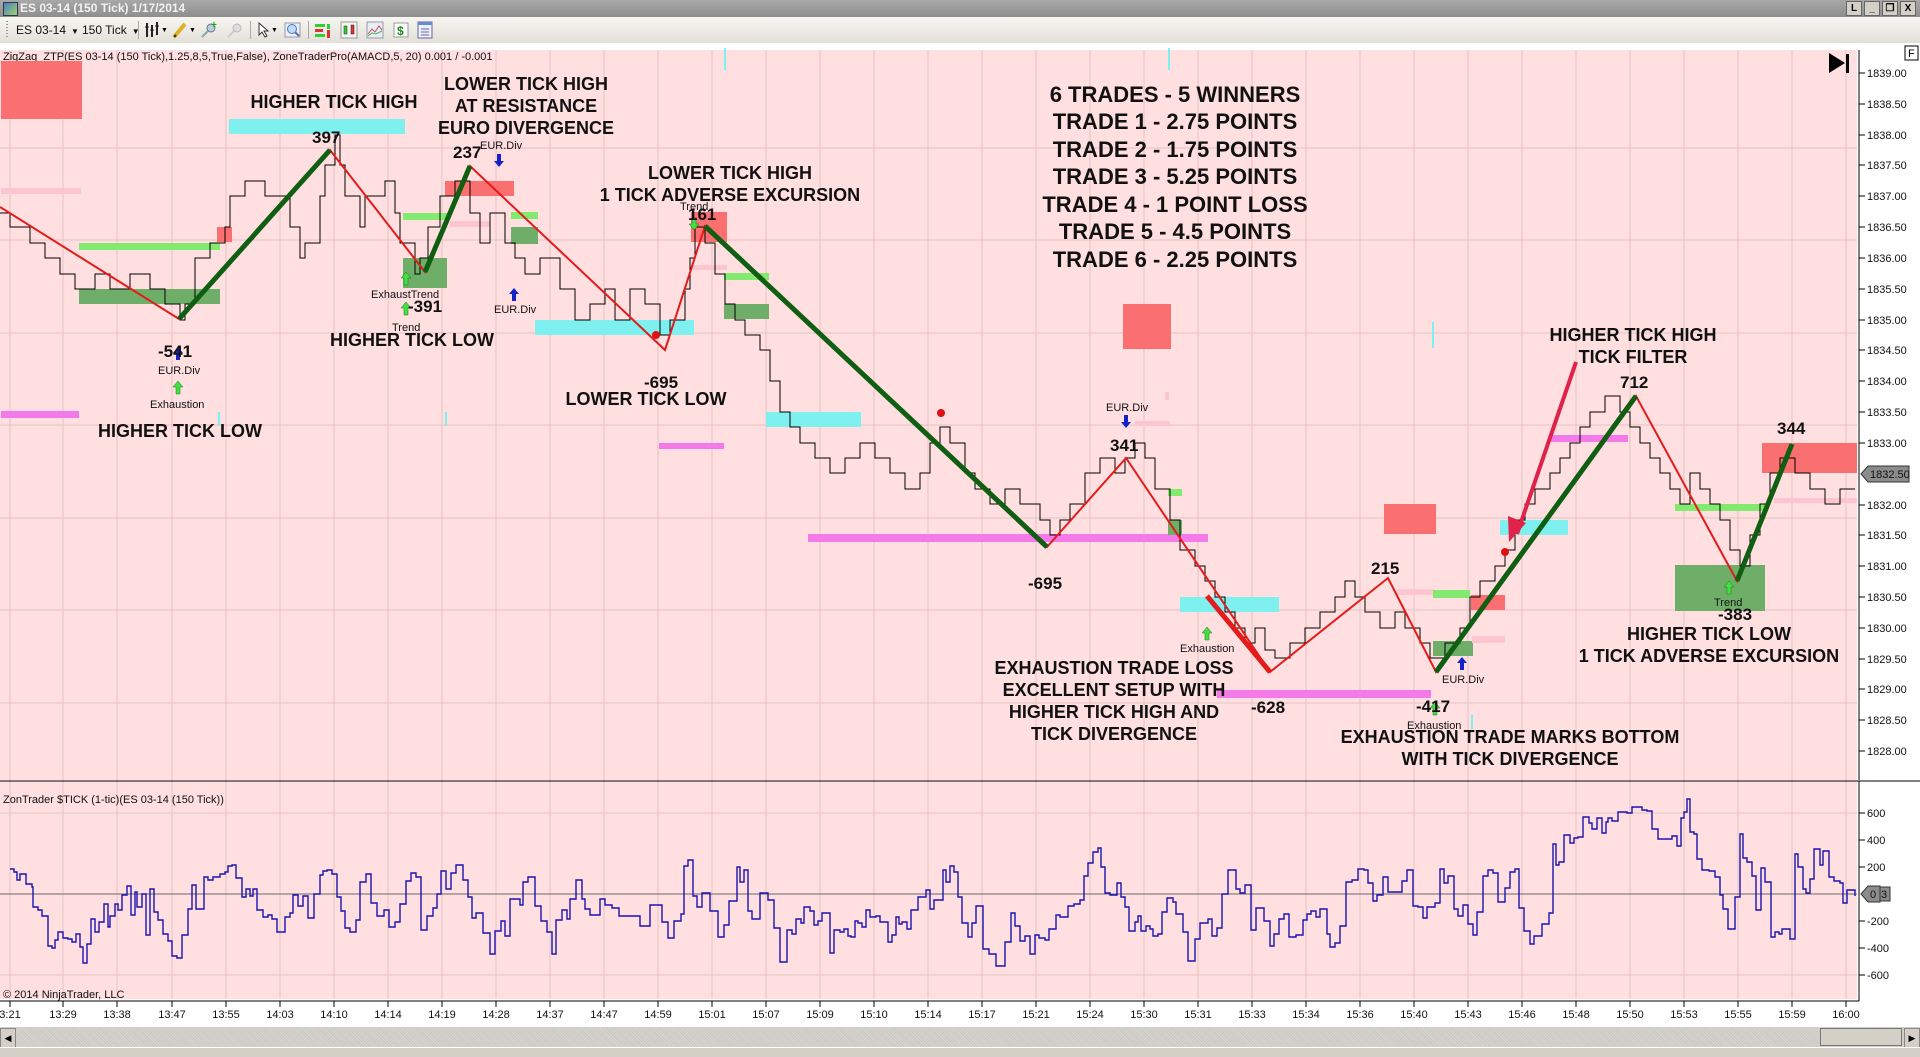  Describe the element at coordinates (442, 1015) in the screenshot. I see `svg-text: 14:19` at that location.